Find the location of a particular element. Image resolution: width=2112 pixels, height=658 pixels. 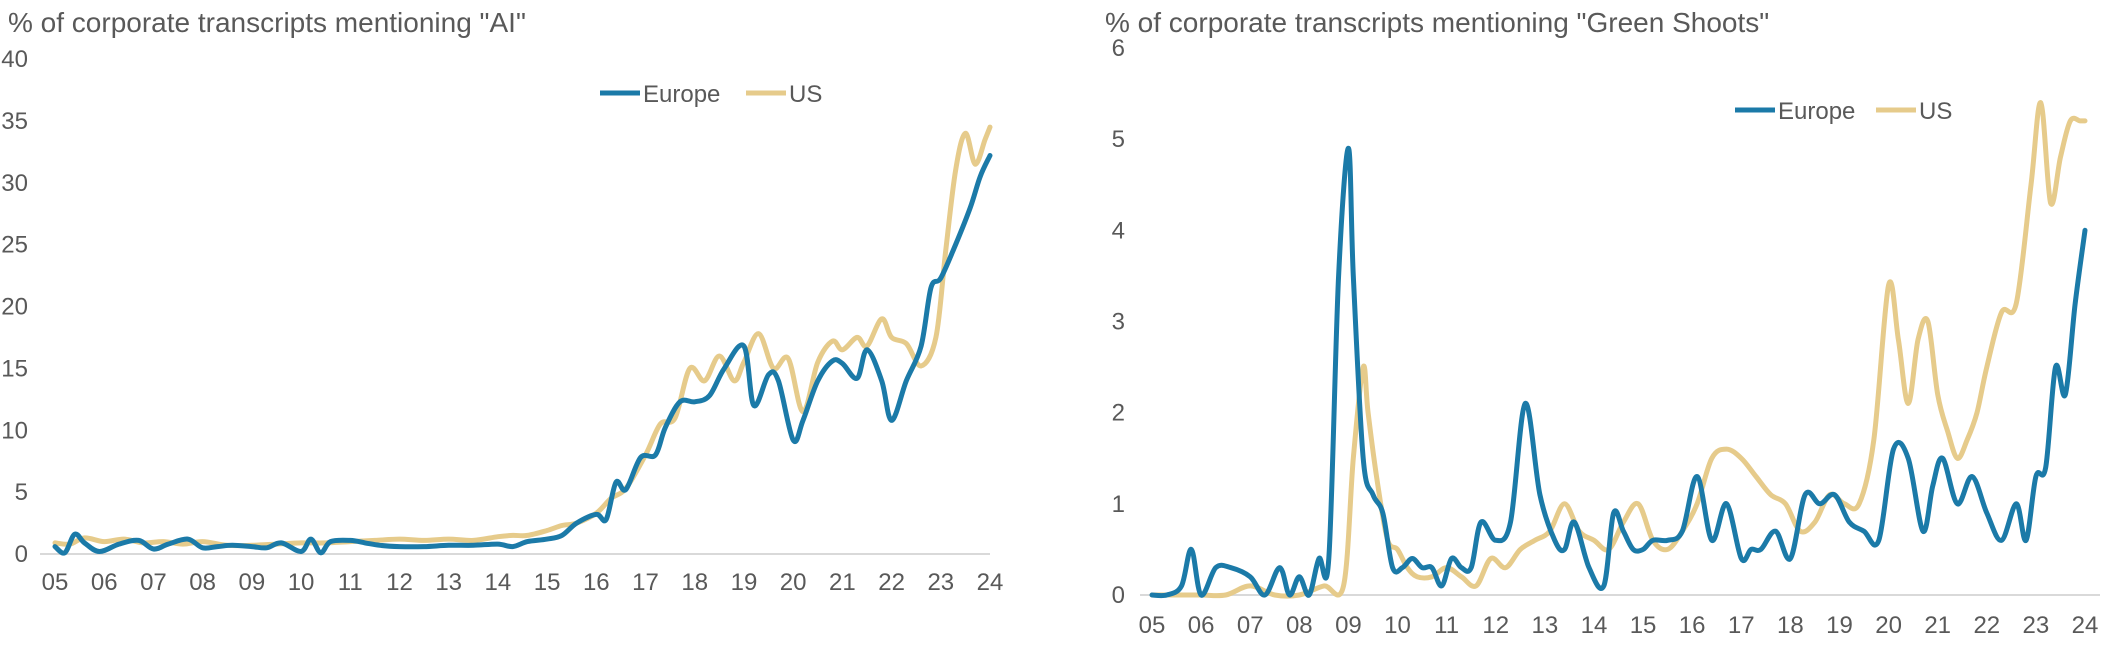

y-tick-label: 10 is located at coordinates (14, 430).